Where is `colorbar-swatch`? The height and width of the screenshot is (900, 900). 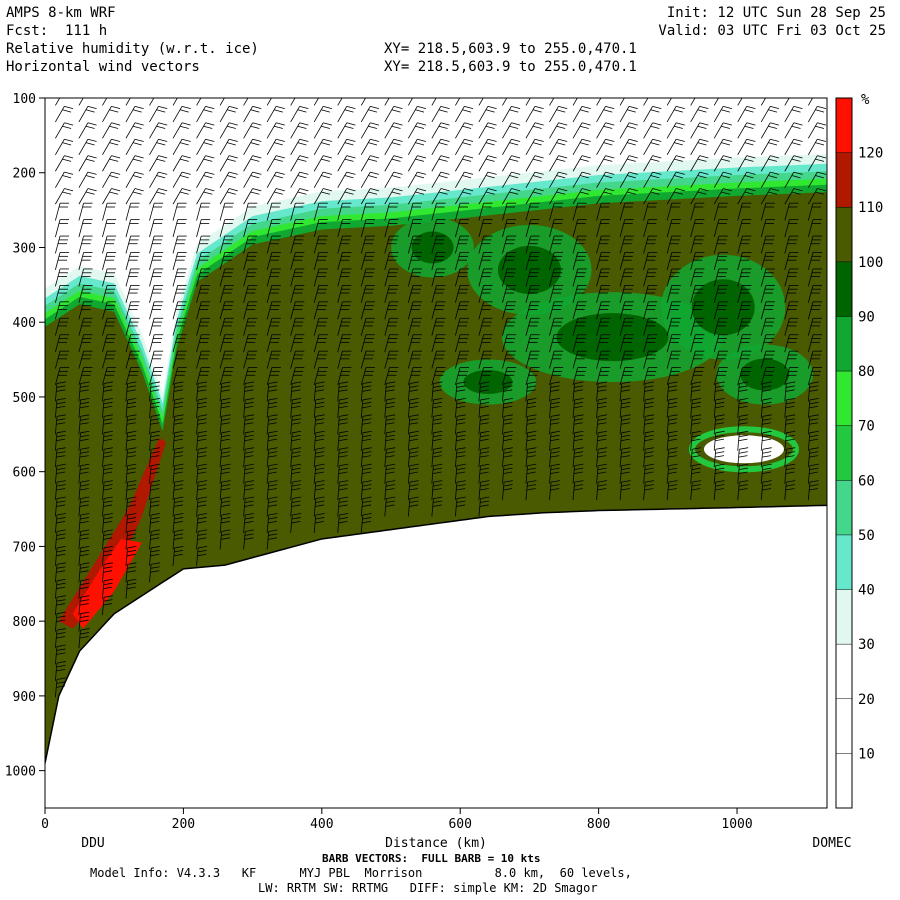 colorbar-swatch is located at coordinates (844, 180).